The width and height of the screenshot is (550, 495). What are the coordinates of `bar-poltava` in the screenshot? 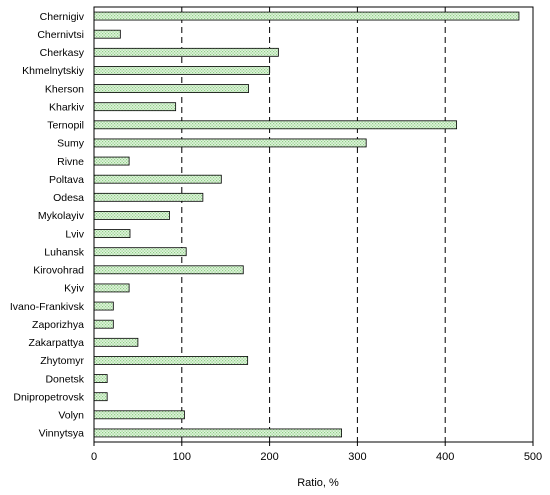 It's located at (157, 179).